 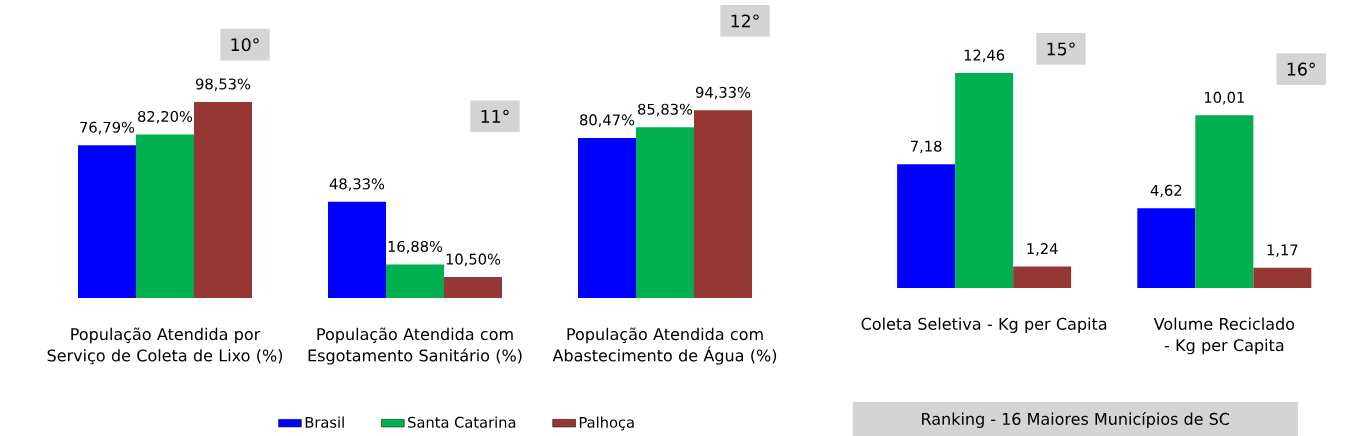 What do you see at coordinates (606, 423) in the screenshot?
I see `legend-label: Palhoça` at bounding box center [606, 423].